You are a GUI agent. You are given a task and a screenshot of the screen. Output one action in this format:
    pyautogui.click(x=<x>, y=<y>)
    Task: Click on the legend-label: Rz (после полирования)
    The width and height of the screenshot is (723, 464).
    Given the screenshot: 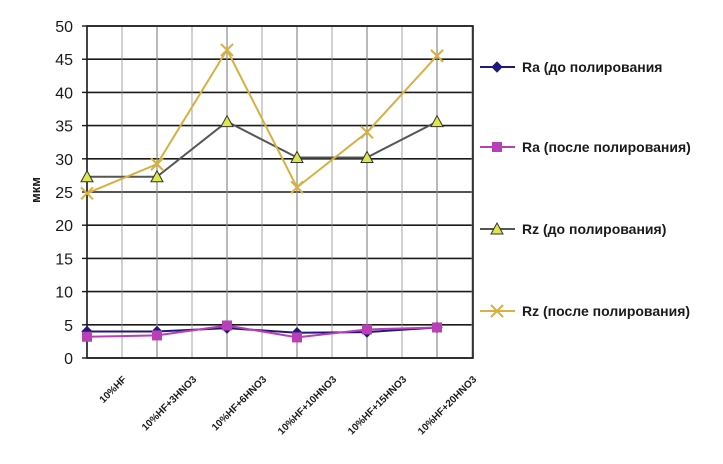 What is the action you would take?
    pyautogui.click(x=606, y=311)
    